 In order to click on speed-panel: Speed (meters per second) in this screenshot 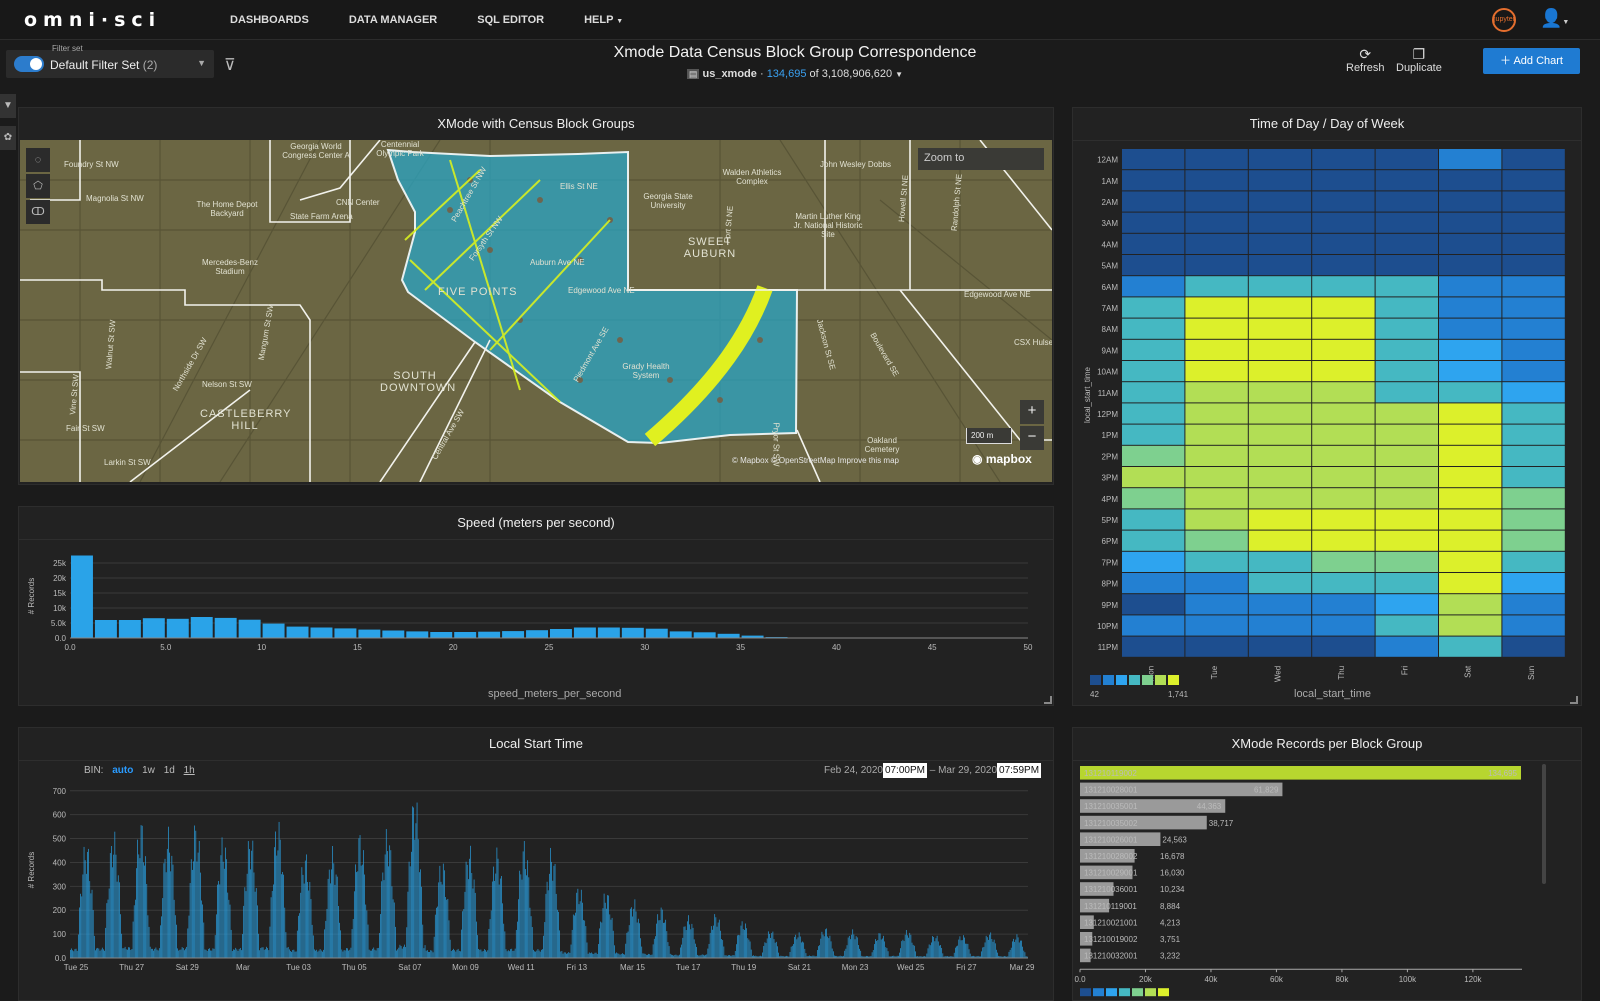, I will do `click(536, 606)`.